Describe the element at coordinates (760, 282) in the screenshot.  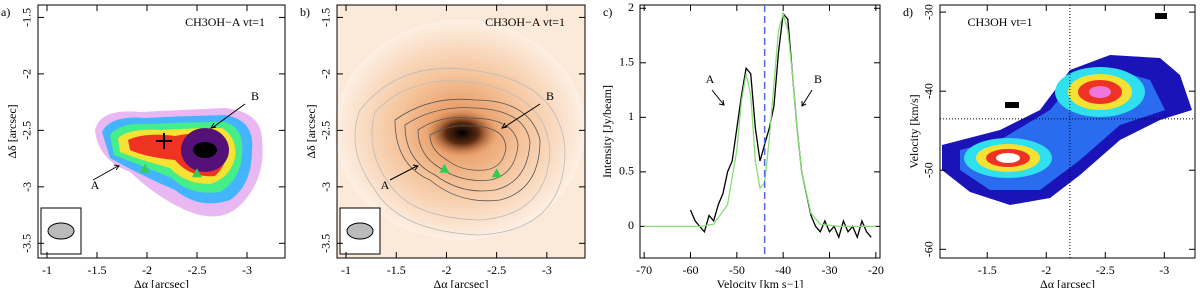
I see `x-axis-label: Velocity [km s−1]` at that location.